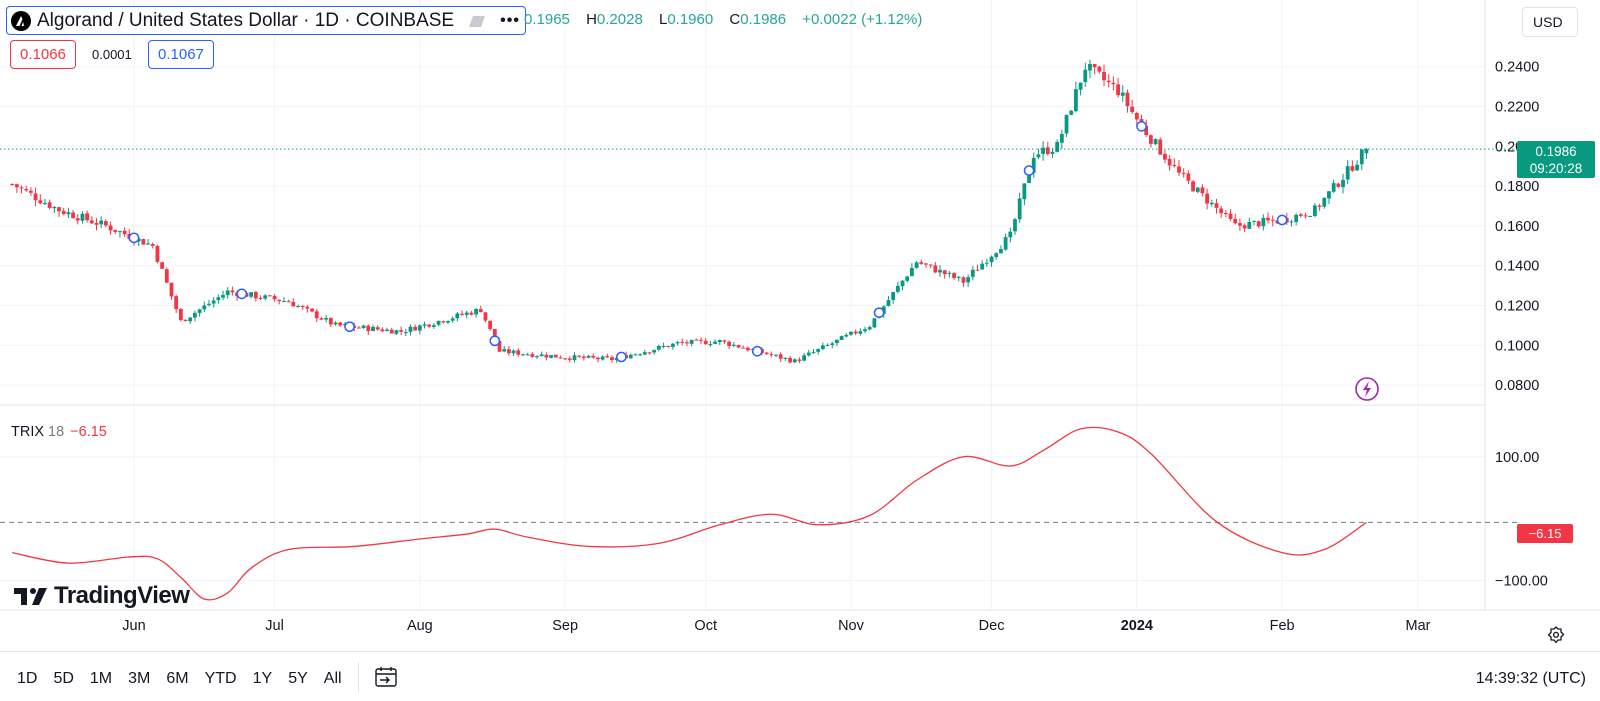  What do you see at coordinates (262, 678) in the screenshot?
I see `range-button-1y: 1Y` at bounding box center [262, 678].